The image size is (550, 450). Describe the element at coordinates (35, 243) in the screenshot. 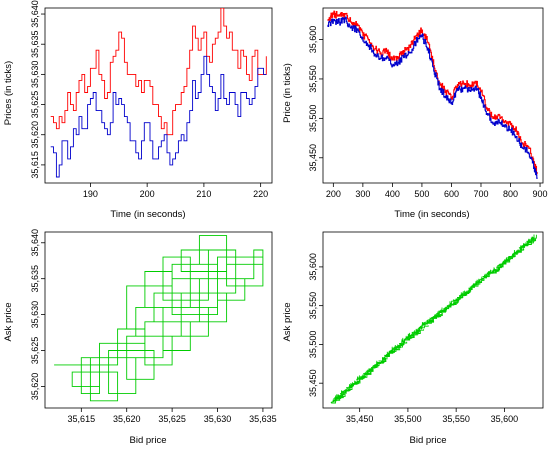

I see `p3-ytick-label: 35,640` at that location.